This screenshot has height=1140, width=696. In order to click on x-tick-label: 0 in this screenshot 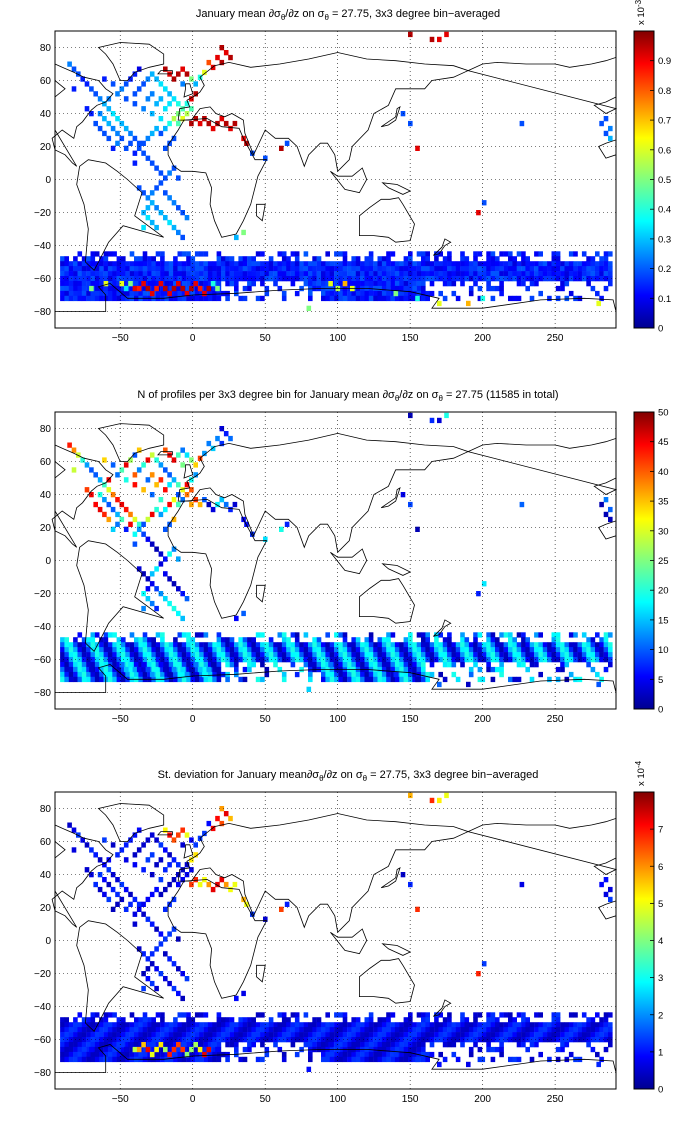, I will do `click(193, 719)`.